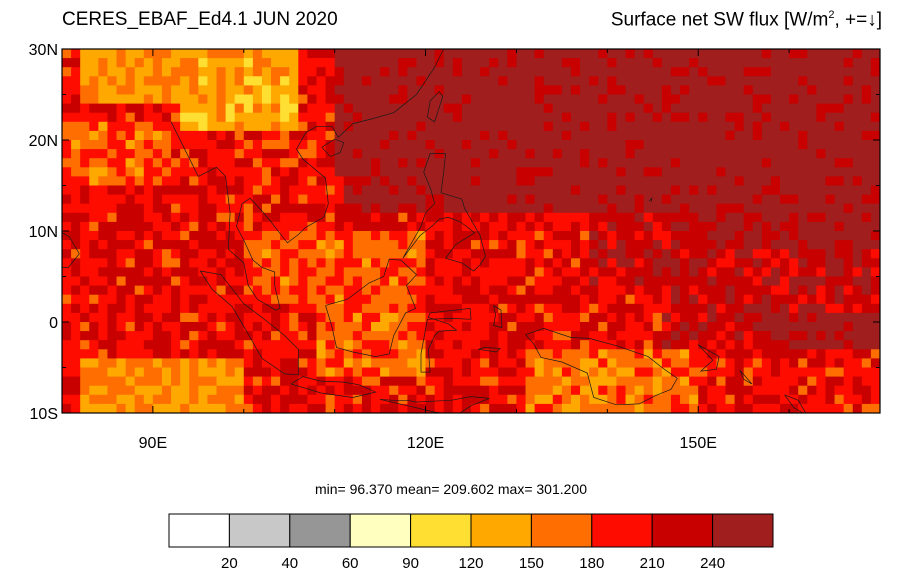  I want to click on colorbar-swatch, so click(199, 530).